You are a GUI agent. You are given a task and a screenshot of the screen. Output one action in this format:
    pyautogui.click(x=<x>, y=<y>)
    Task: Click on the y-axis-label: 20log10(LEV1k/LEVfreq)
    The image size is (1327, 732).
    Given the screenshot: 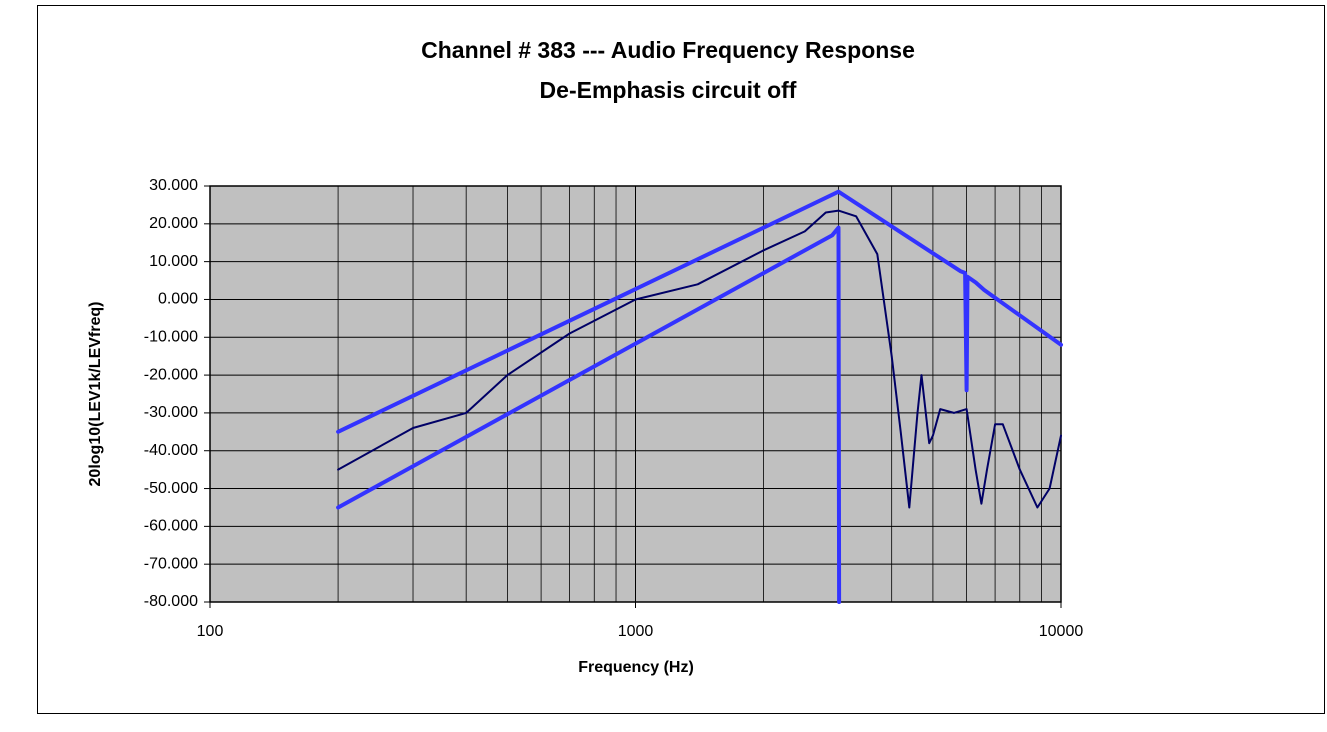 What is the action you would take?
    pyautogui.click(x=95, y=394)
    